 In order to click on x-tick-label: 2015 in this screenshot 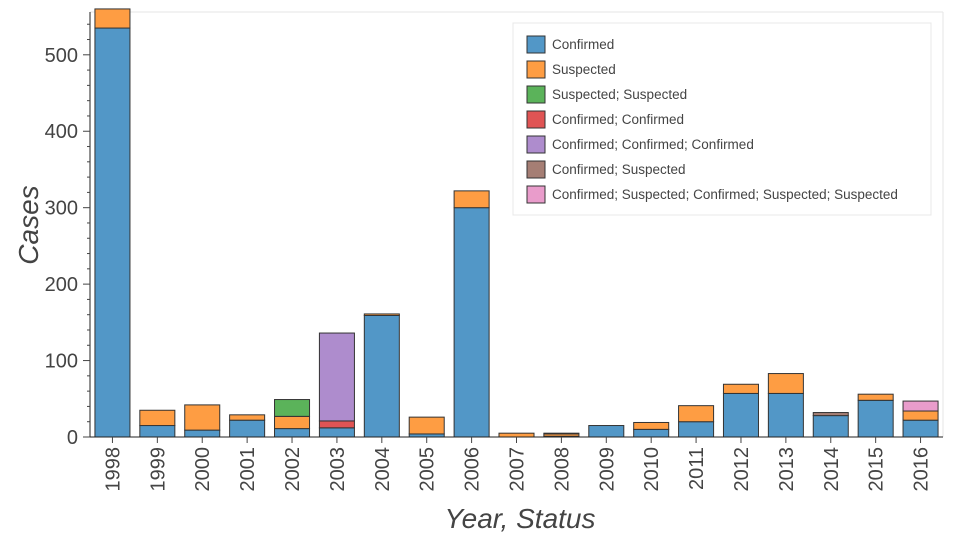, I will do `click(877, 469)`.